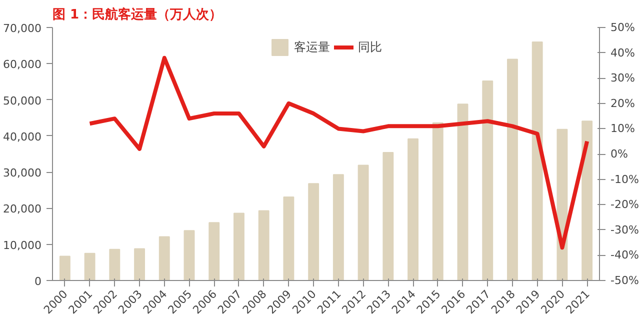 Image resolution: width=641 pixels, height=320 pixels. What do you see at coordinates (137, 14) in the screenshot?
I see `chart-title: 图 1：民航客运量（万人次）` at bounding box center [137, 14].